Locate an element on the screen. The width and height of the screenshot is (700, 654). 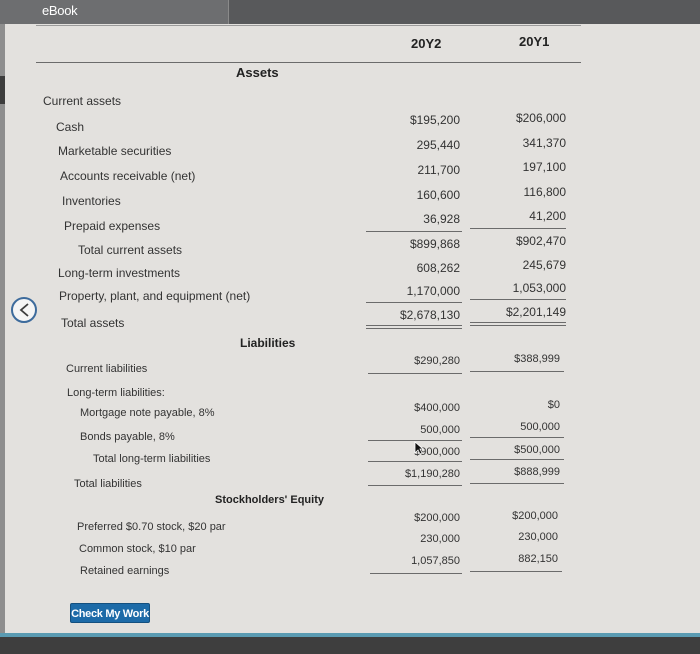
column-header-20y2: 20Y2 is located at coordinates (426, 43).